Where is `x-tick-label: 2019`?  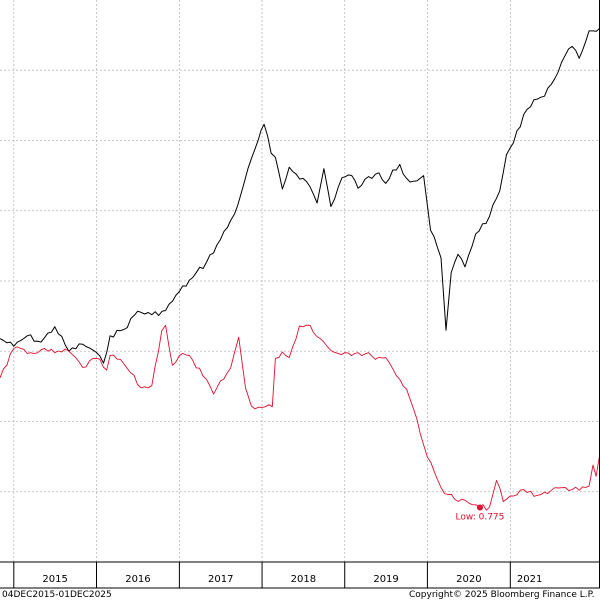 x-tick-label: 2019 is located at coordinates (385, 579).